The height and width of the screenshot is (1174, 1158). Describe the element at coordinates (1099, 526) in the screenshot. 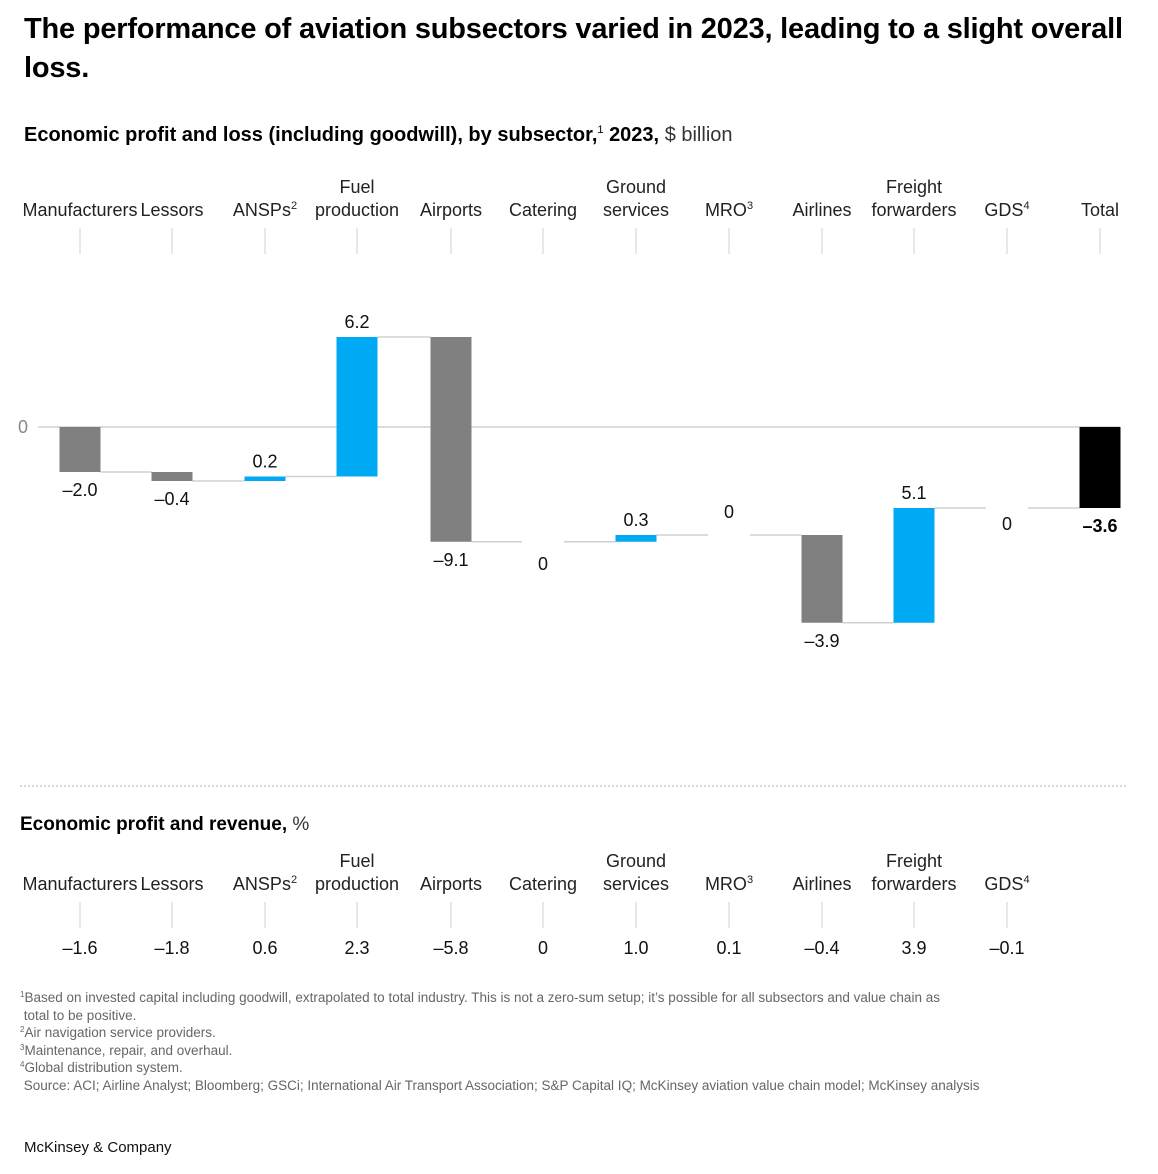

I see `value-label-11: –3.6` at that location.